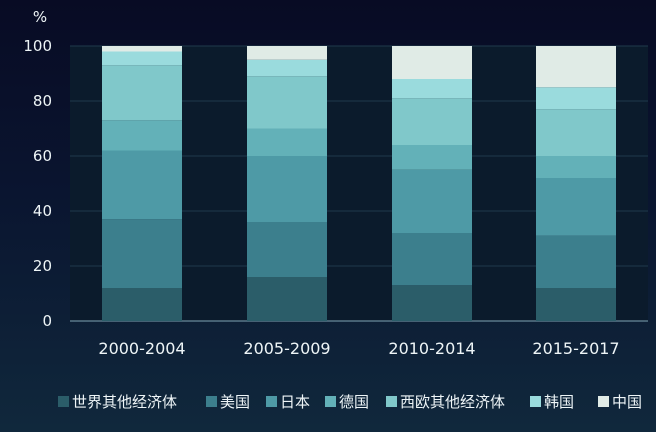  I want to click on y-tick-label: 40, so click(42, 211).